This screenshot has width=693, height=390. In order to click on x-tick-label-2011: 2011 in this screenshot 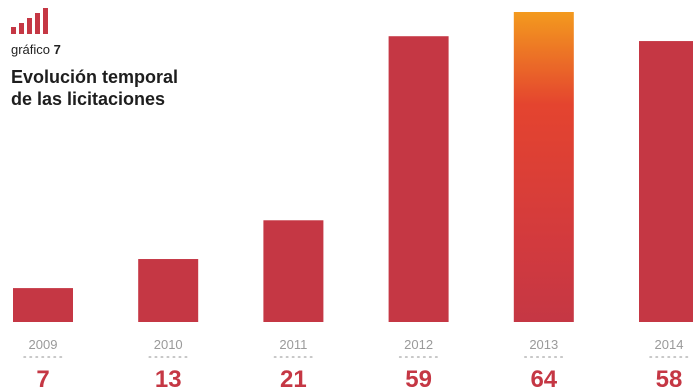, I will do `click(293, 344)`.